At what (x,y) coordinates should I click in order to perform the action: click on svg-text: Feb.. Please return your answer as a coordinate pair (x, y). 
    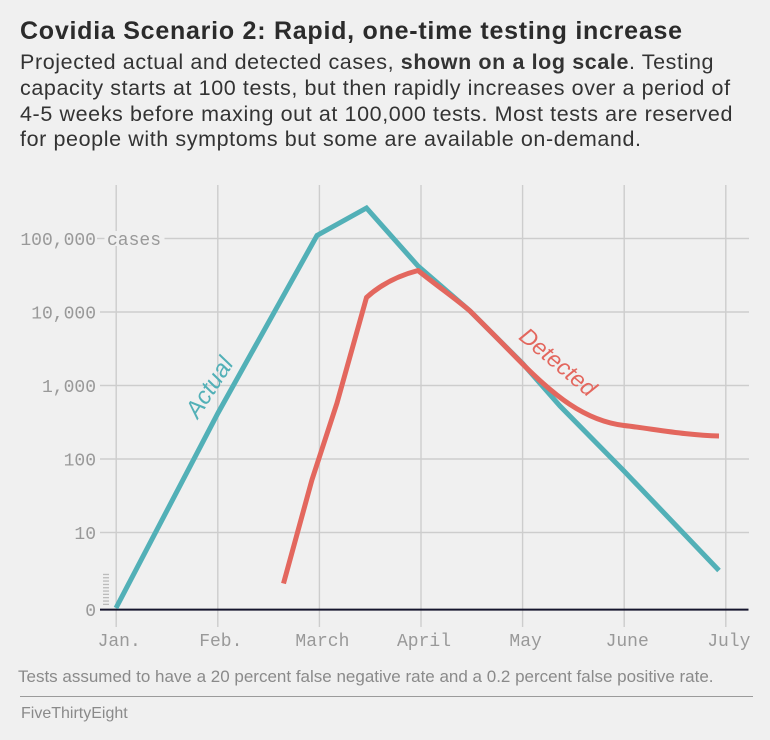
    Looking at the image, I should click on (220, 642).